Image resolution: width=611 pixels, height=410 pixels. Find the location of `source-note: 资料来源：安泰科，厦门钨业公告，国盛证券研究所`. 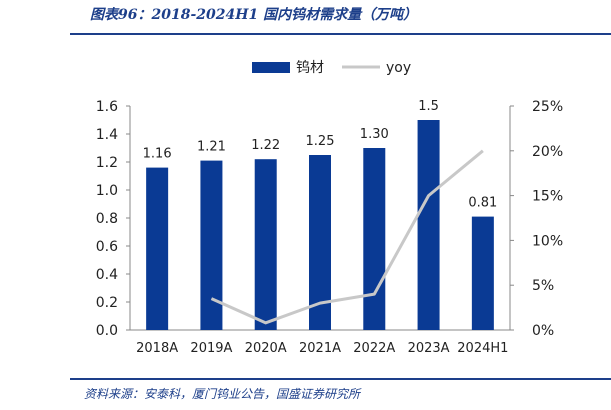

source-note: 资料来源：安泰科，厦门钨业公告，国盛证券研究所 is located at coordinates (222, 394).